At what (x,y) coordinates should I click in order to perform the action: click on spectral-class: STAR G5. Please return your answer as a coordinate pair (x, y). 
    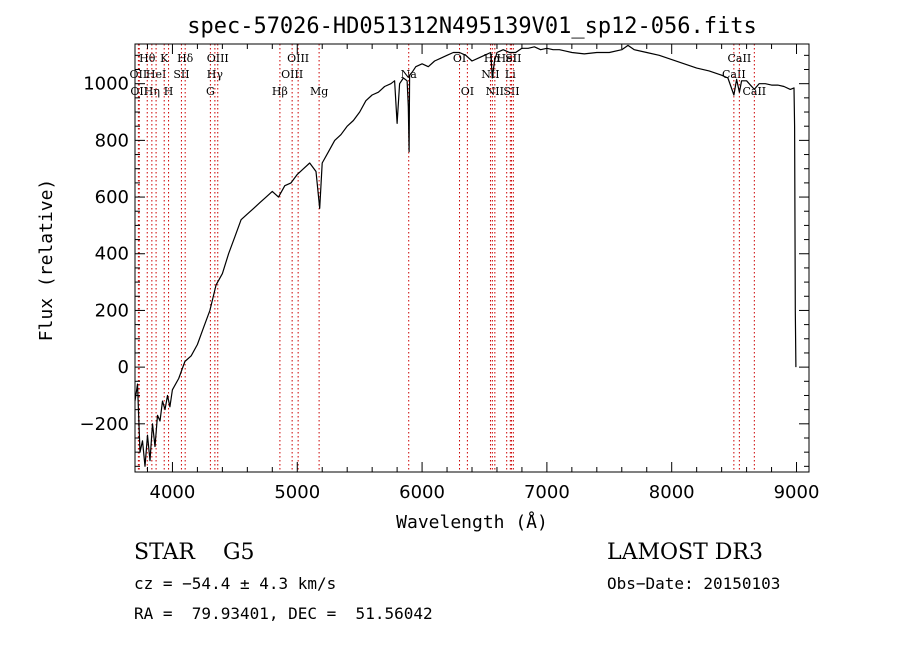
    Looking at the image, I should click on (194, 552).